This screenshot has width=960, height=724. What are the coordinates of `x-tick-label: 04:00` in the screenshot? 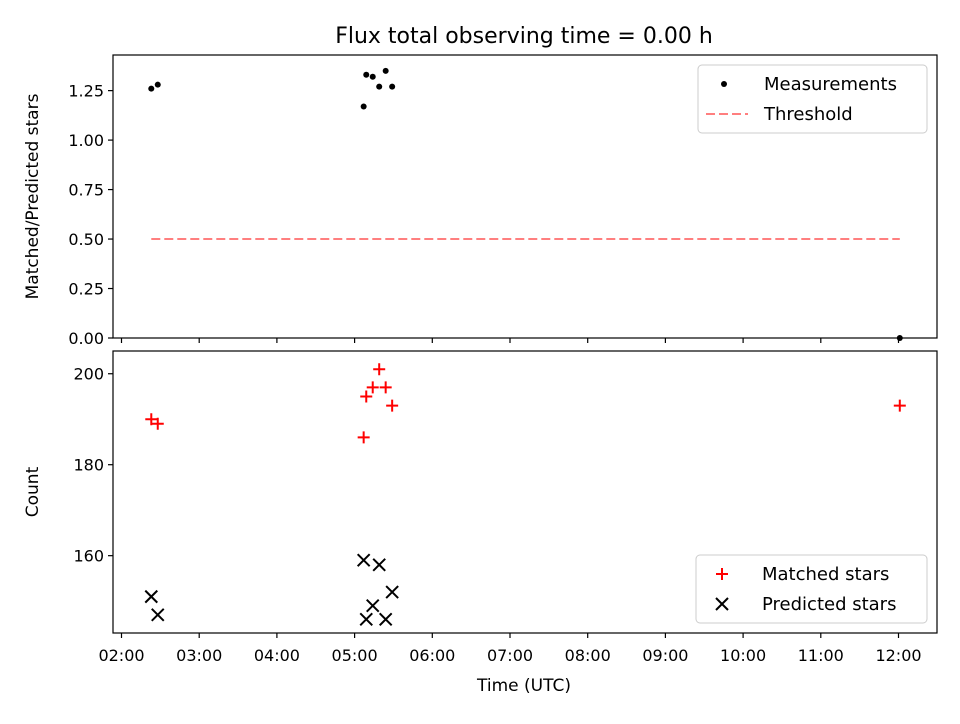 It's located at (277, 655).